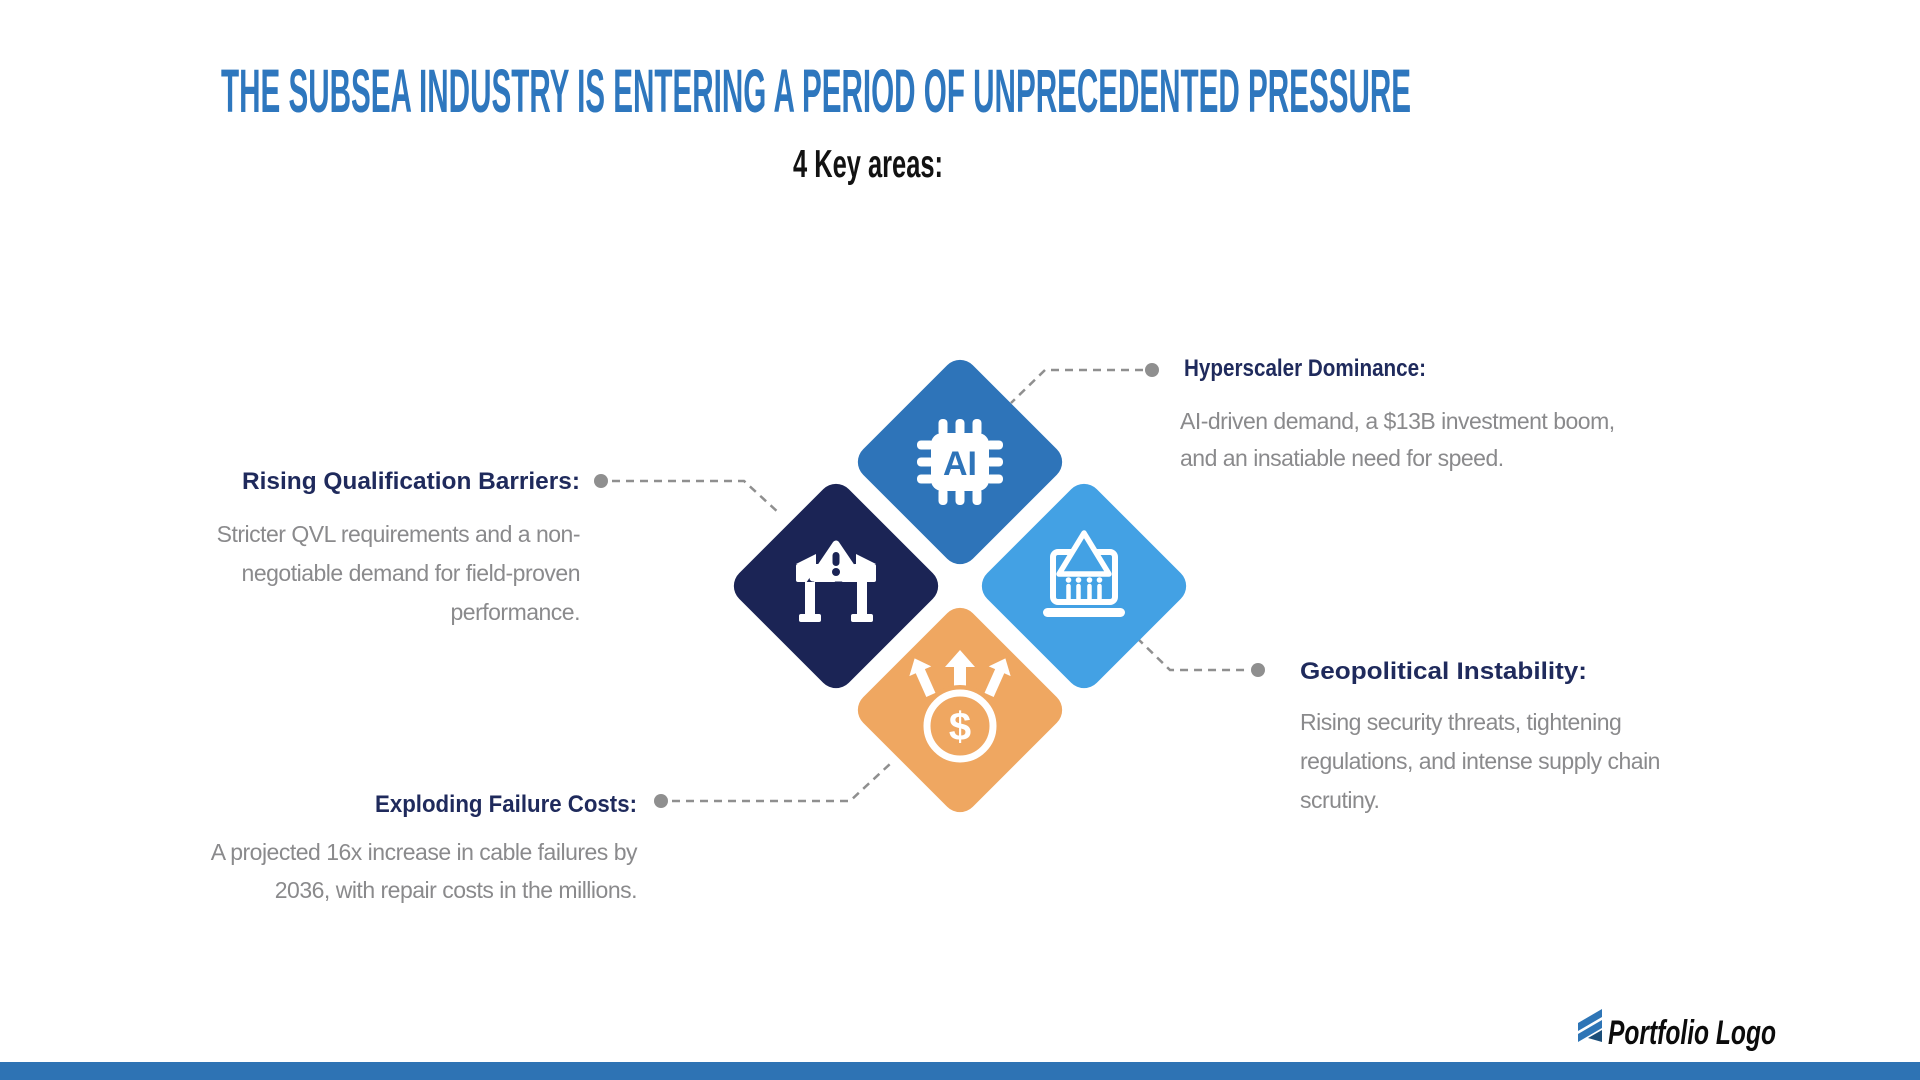 The height and width of the screenshot is (1080, 1920). Describe the element at coordinates (1340, 800) in the screenshot. I see `callout-body-line: scrutiny.` at that location.